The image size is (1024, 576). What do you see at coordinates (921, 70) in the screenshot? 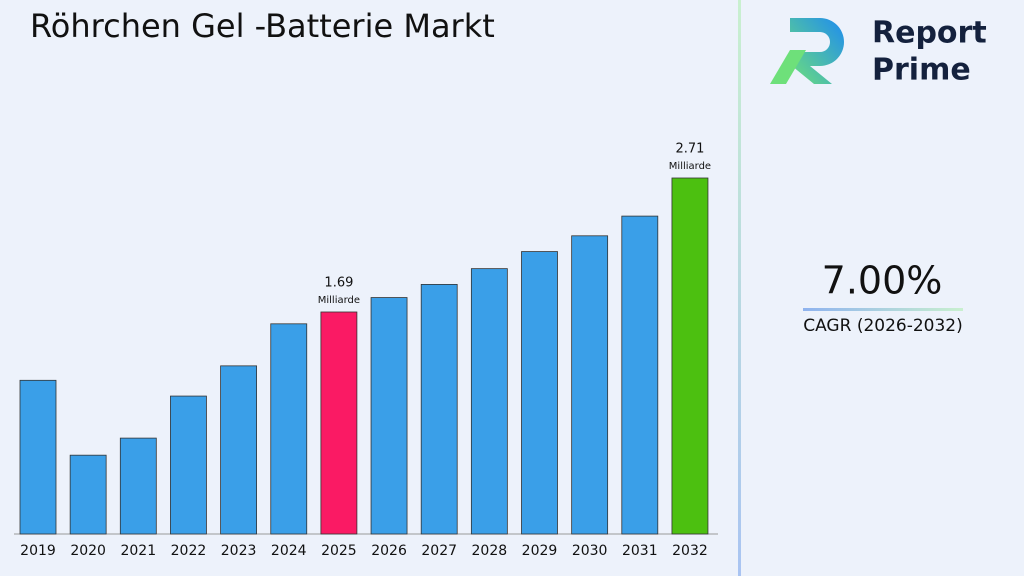
I see `logo-text: Prime` at bounding box center [921, 70].